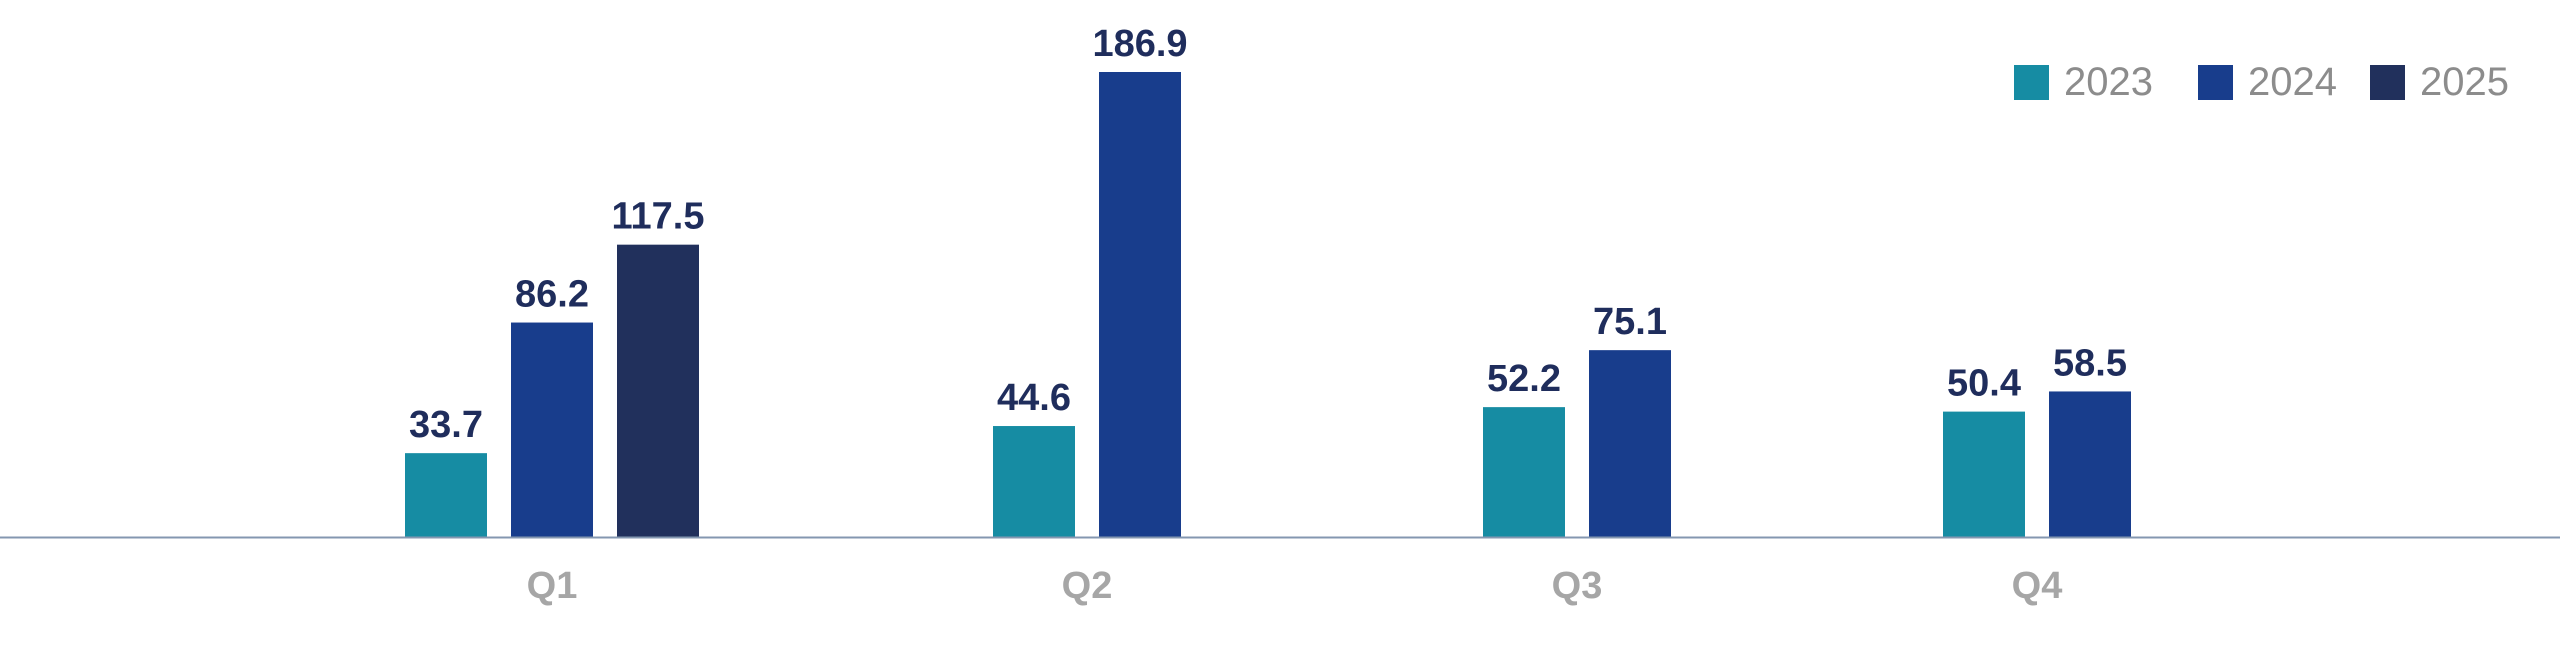 This screenshot has height=655, width=2560. I want to click on legend: 2023 2024 2025, so click(2261, 82).